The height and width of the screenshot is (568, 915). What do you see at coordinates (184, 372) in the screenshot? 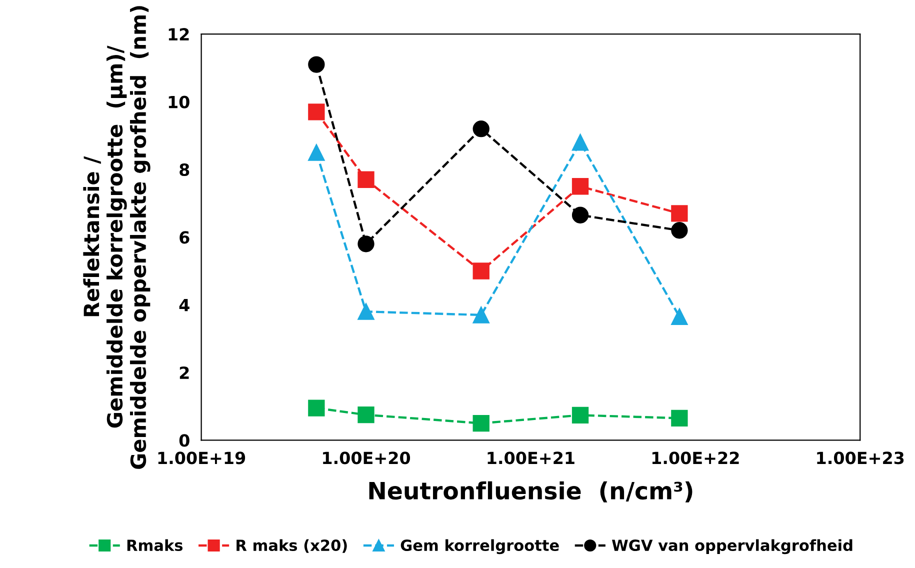
I see `y-tick-label: 2` at bounding box center [184, 372].